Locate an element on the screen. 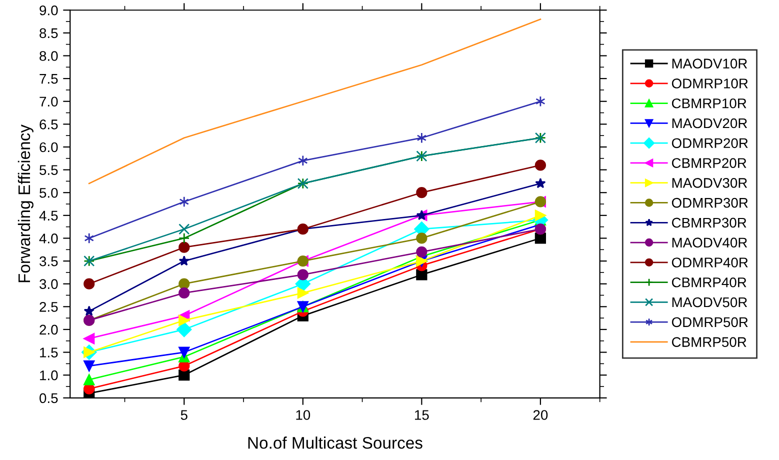 The width and height of the screenshot is (779, 460). legend-label: CBMRP30R is located at coordinates (709, 223).